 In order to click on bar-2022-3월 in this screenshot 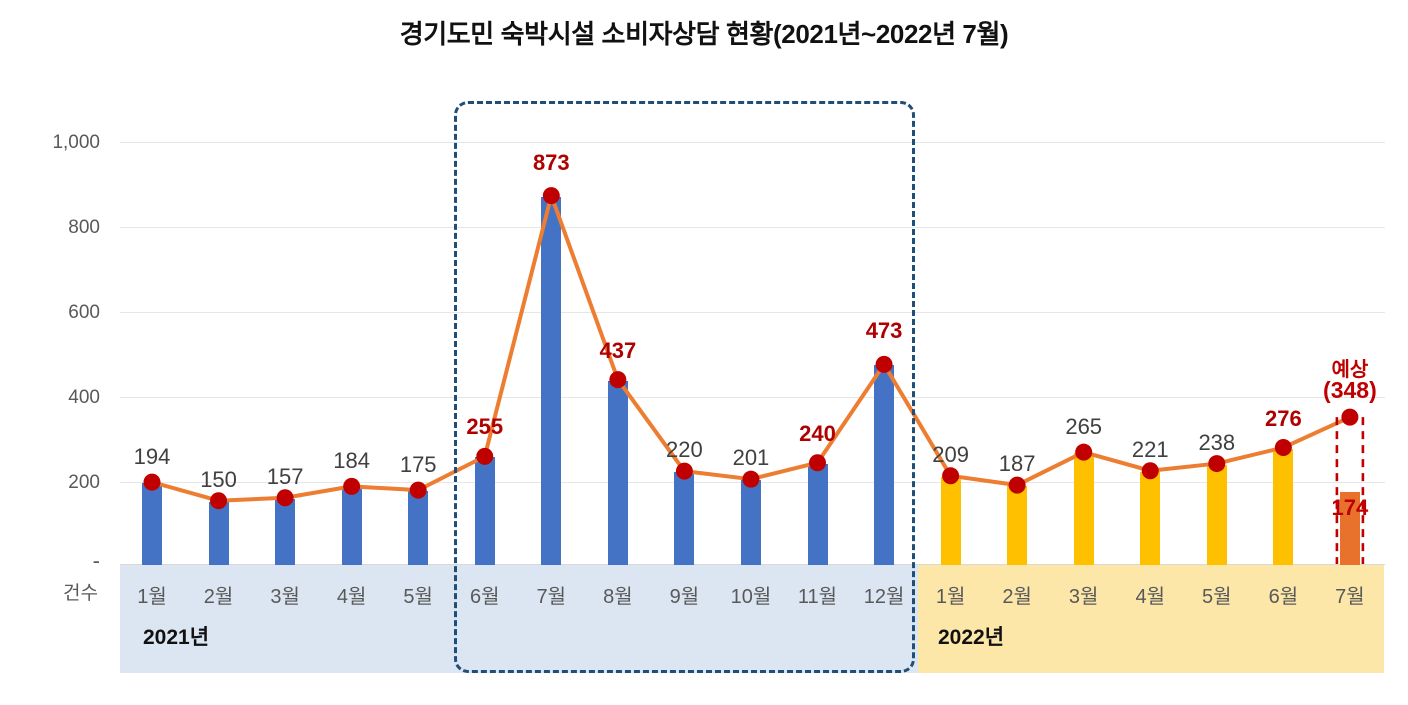, I will do `click(1083, 509)`.